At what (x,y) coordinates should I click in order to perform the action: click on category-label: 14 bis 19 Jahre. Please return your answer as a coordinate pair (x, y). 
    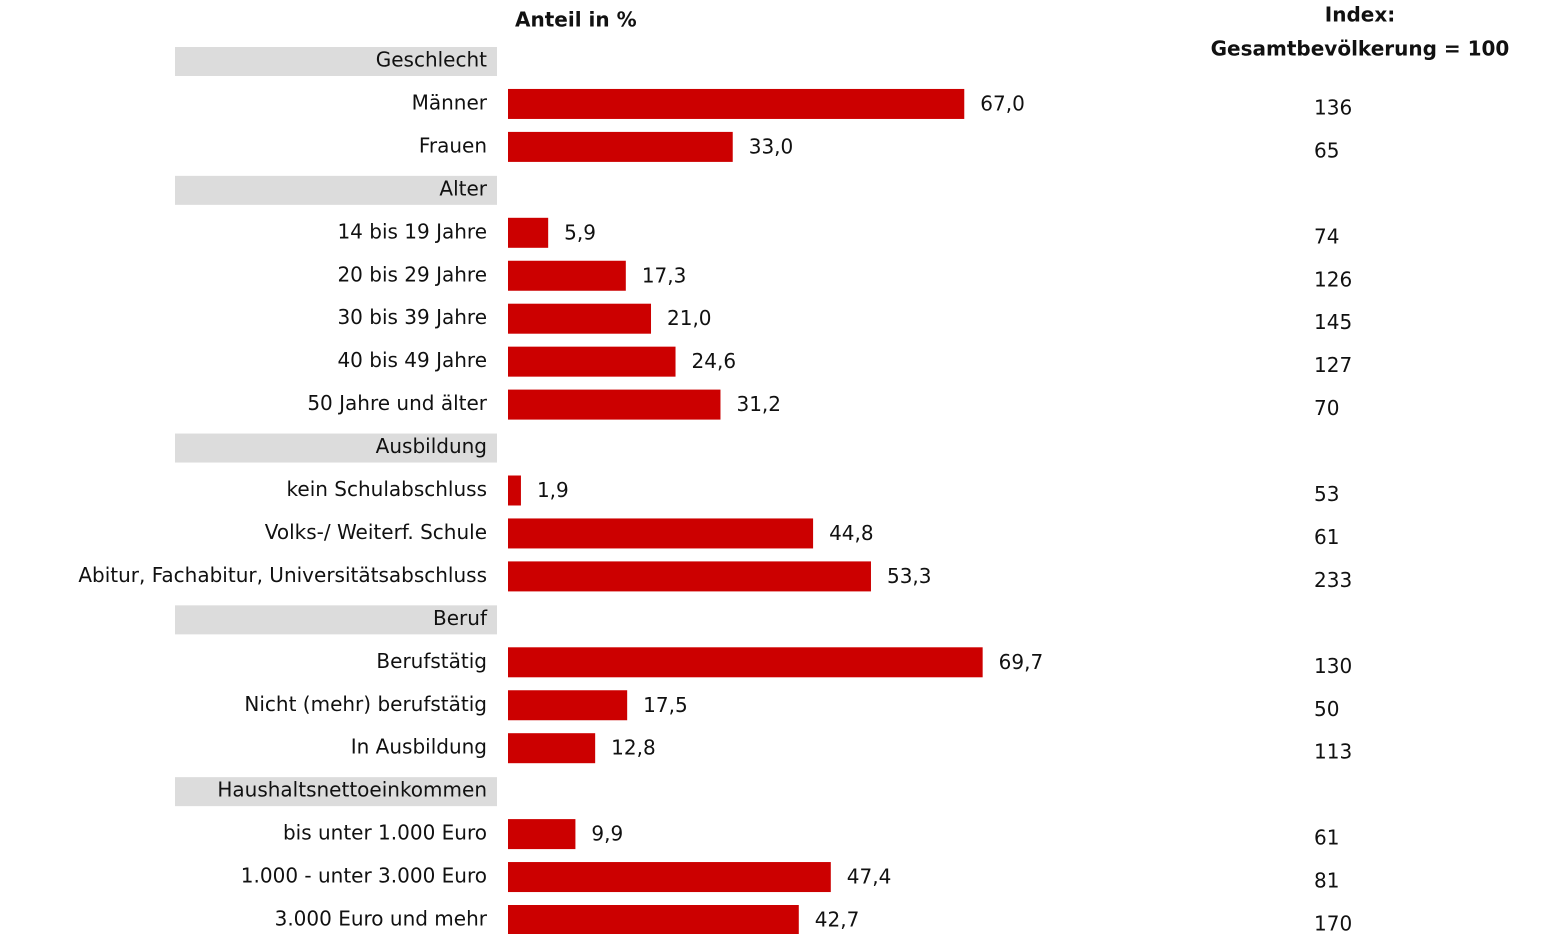
    Looking at the image, I should click on (412, 231).